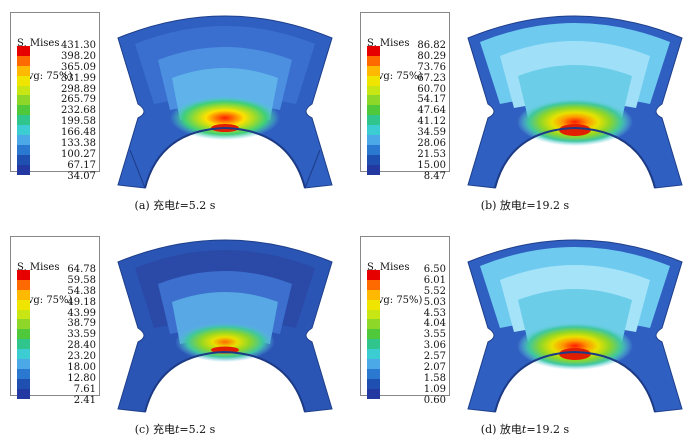 Image resolution: width=700 pixels, height=445 pixels. I want to click on figure-caption: (b) 放电t=19.2 s, so click(525, 205).